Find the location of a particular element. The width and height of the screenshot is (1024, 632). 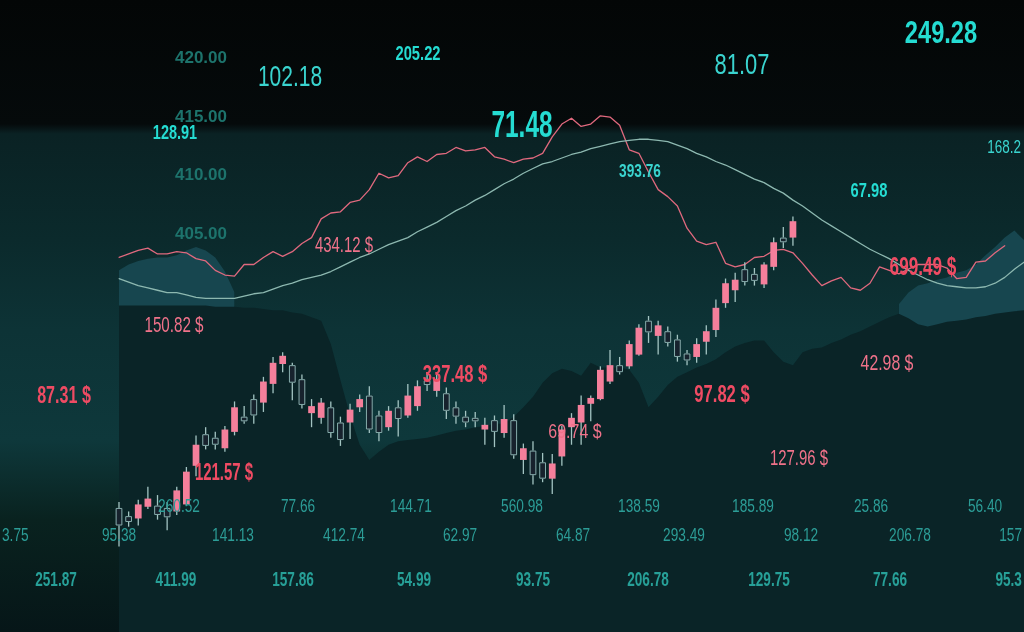

annotation: 249.28 is located at coordinates (941, 32).